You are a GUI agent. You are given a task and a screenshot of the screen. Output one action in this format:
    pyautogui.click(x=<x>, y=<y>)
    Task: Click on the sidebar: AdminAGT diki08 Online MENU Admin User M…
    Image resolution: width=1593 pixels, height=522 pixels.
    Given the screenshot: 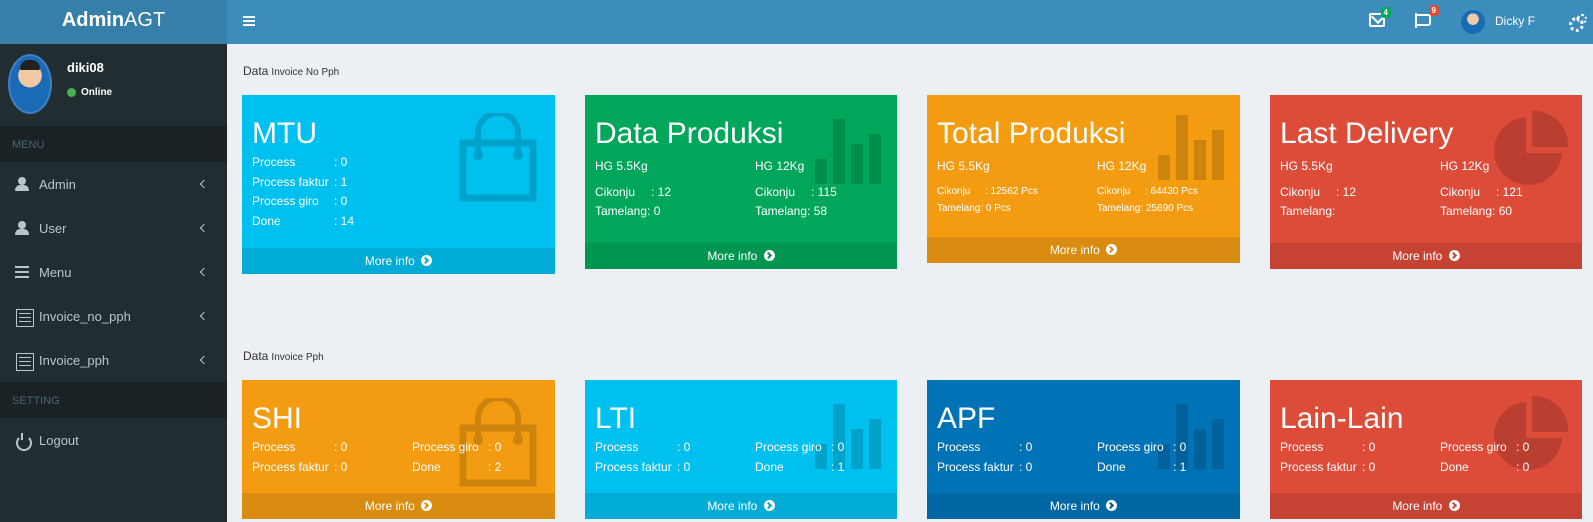 What is the action you would take?
    pyautogui.click(x=113, y=261)
    